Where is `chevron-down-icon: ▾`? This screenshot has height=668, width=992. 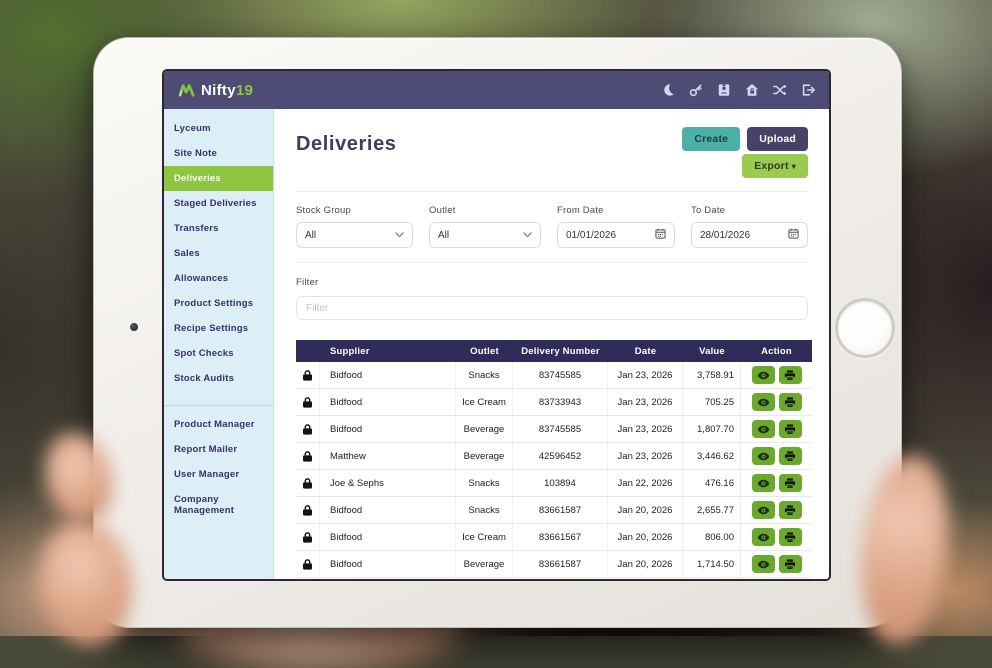
chevron-down-icon: ▾ is located at coordinates (793, 166).